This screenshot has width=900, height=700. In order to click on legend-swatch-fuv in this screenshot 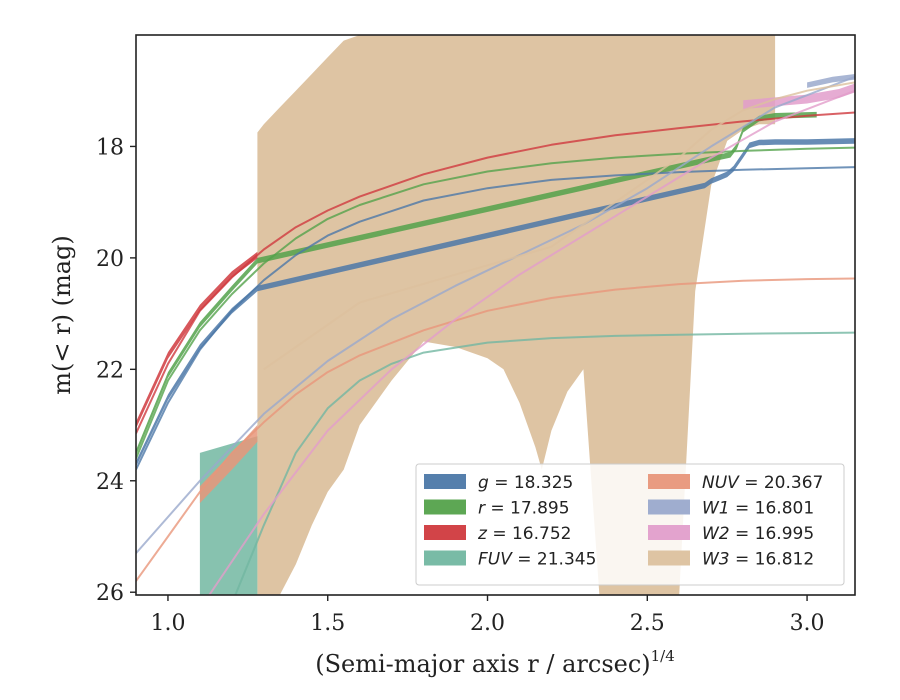, I will do `click(445, 558)`.